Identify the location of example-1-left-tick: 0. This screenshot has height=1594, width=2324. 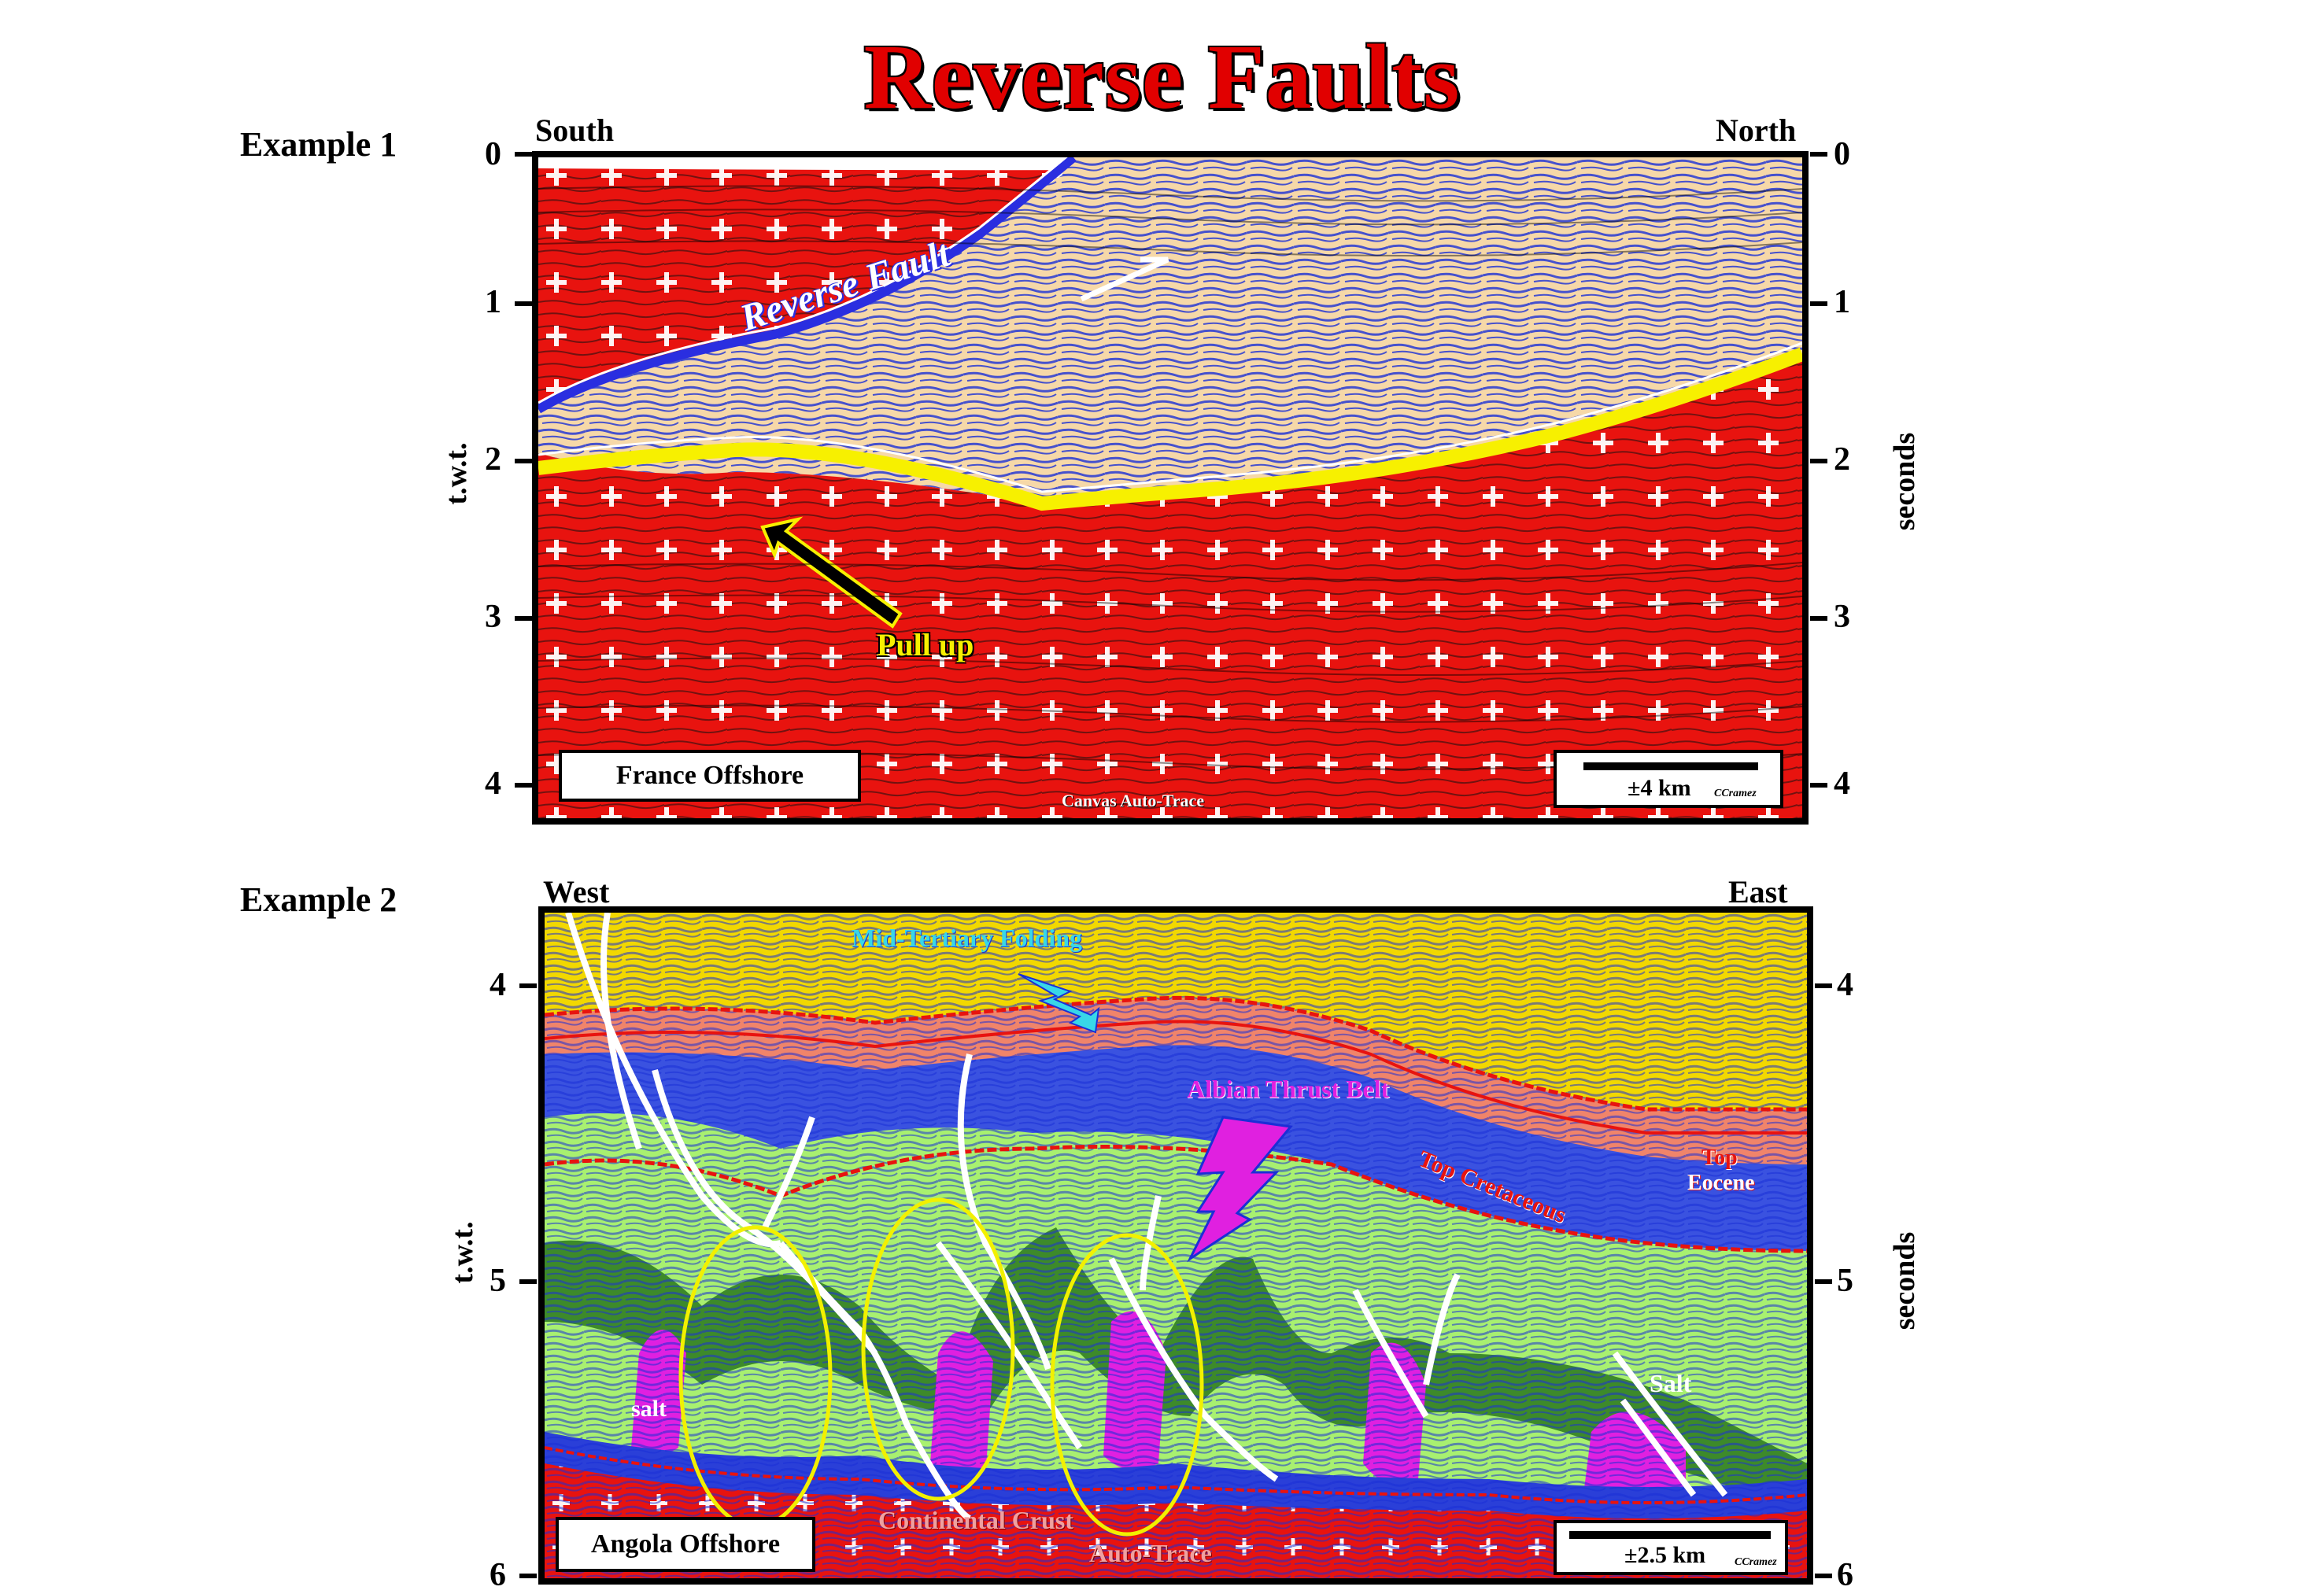
(493, 154).